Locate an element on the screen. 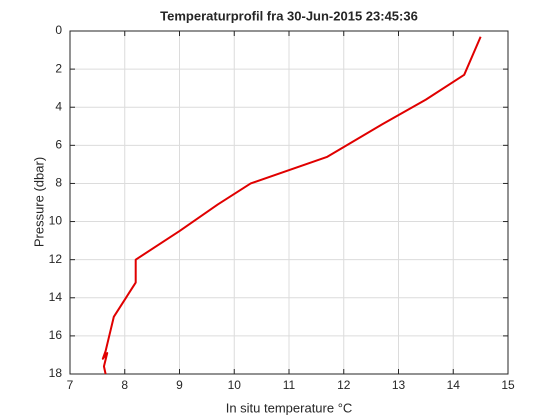 The height and width of the screenshot is (418, 548). y-tick-label: 10 is located at coordinates (56, 221).